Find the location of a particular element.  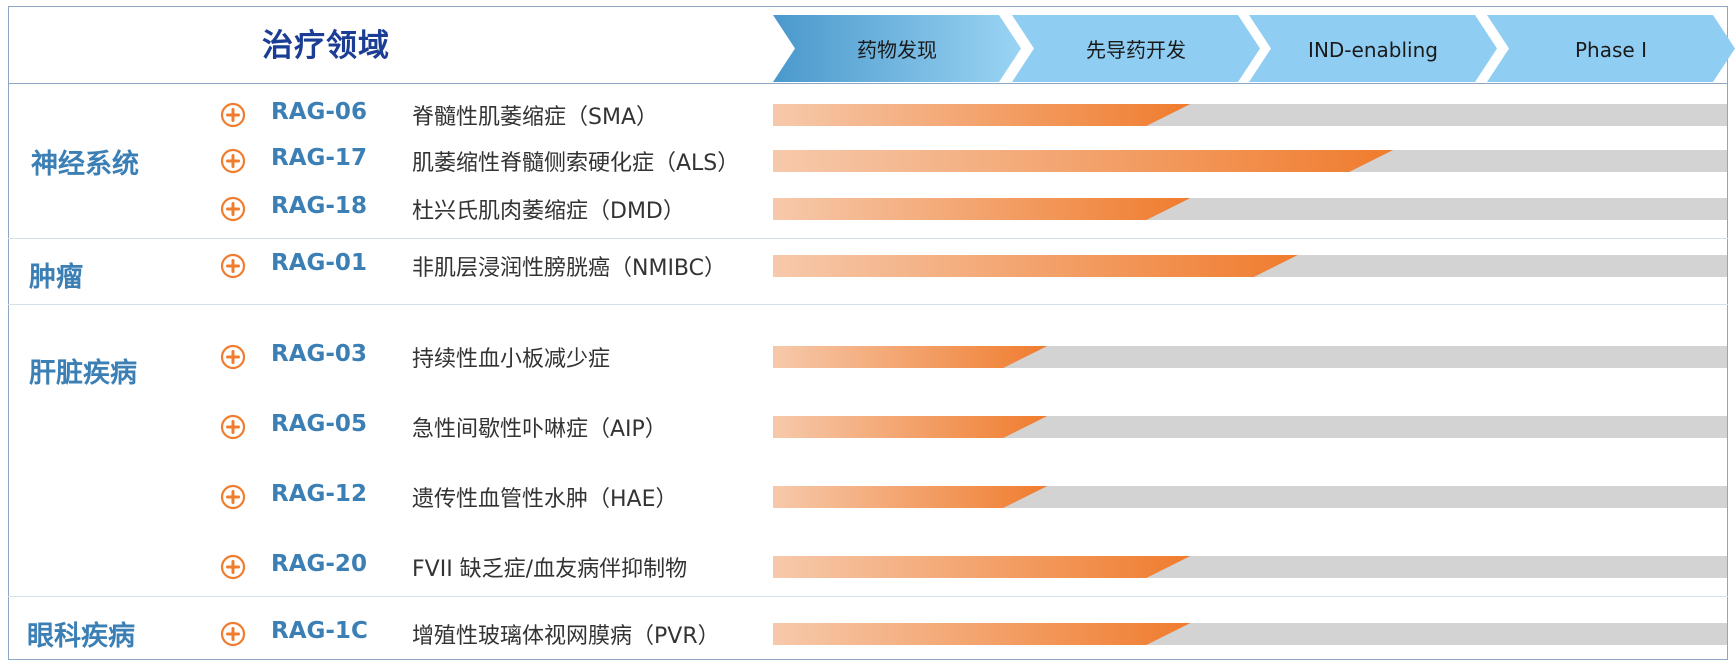

header-divider is located at coordinates (868, 83).